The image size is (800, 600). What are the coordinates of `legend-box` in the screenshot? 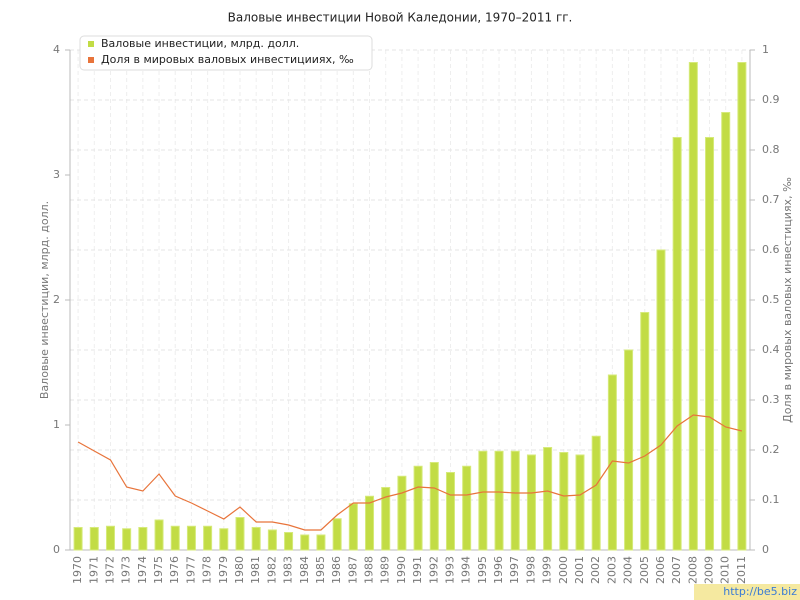 It's located at (226, 53).